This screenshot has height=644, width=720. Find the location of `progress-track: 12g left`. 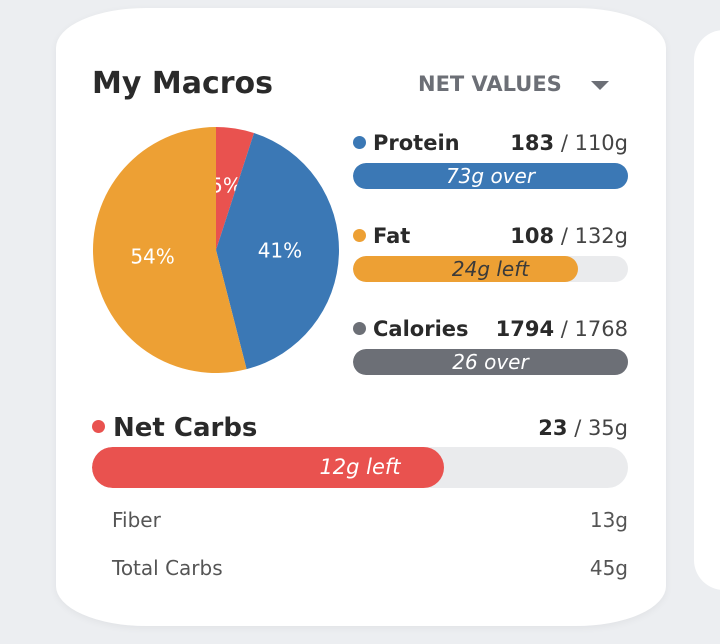

progress-track: 12g left is located at coordinates (360, 467).